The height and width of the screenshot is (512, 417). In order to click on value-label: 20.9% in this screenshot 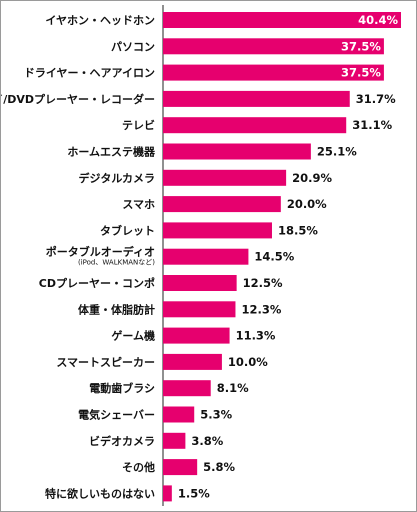, I will do `click(312, 178)`.